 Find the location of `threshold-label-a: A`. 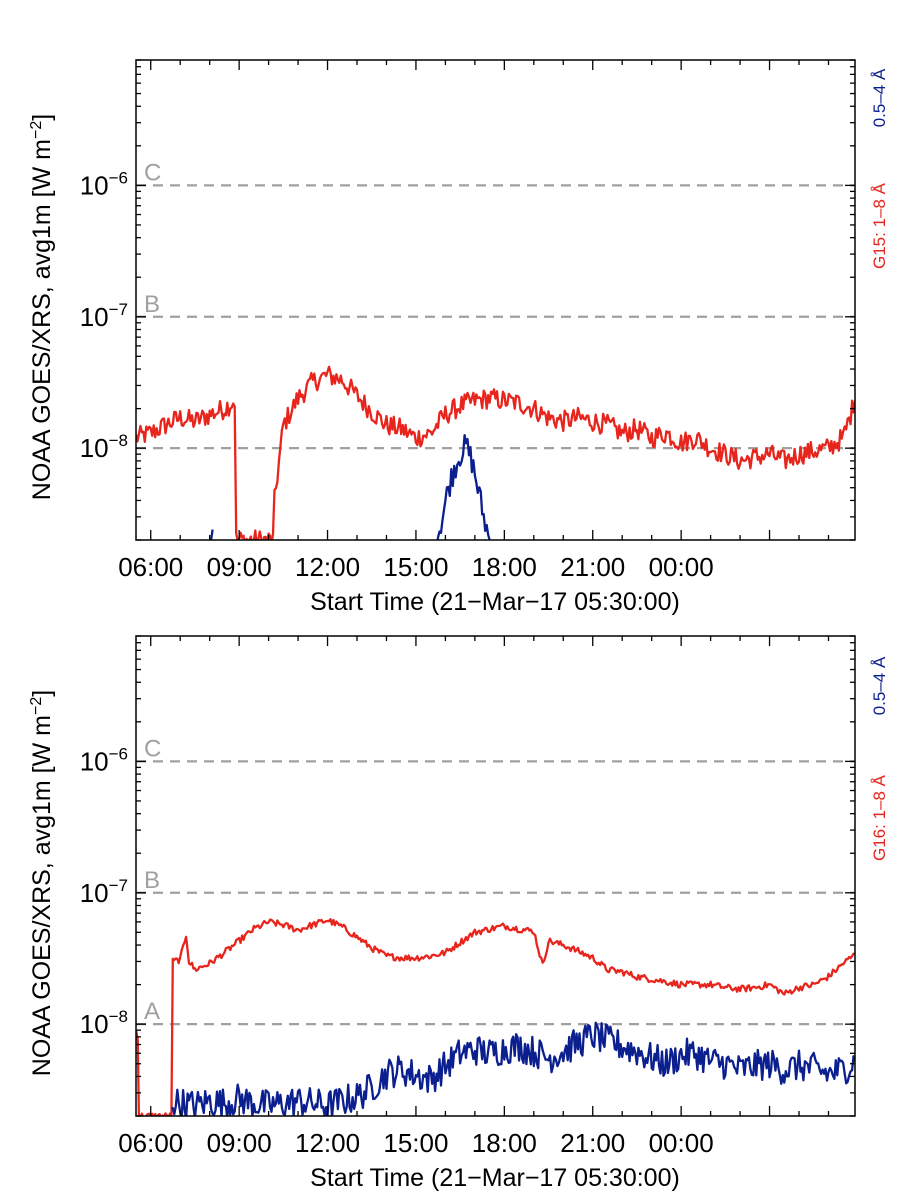

threshold-label-a: A is located at coordinates (152, 1011).